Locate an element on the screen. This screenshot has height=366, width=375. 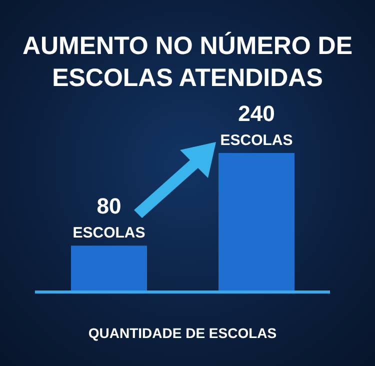
x-axis-title: QUANTIDADE DE ESCOLAS is located at coordinates (182, 333).